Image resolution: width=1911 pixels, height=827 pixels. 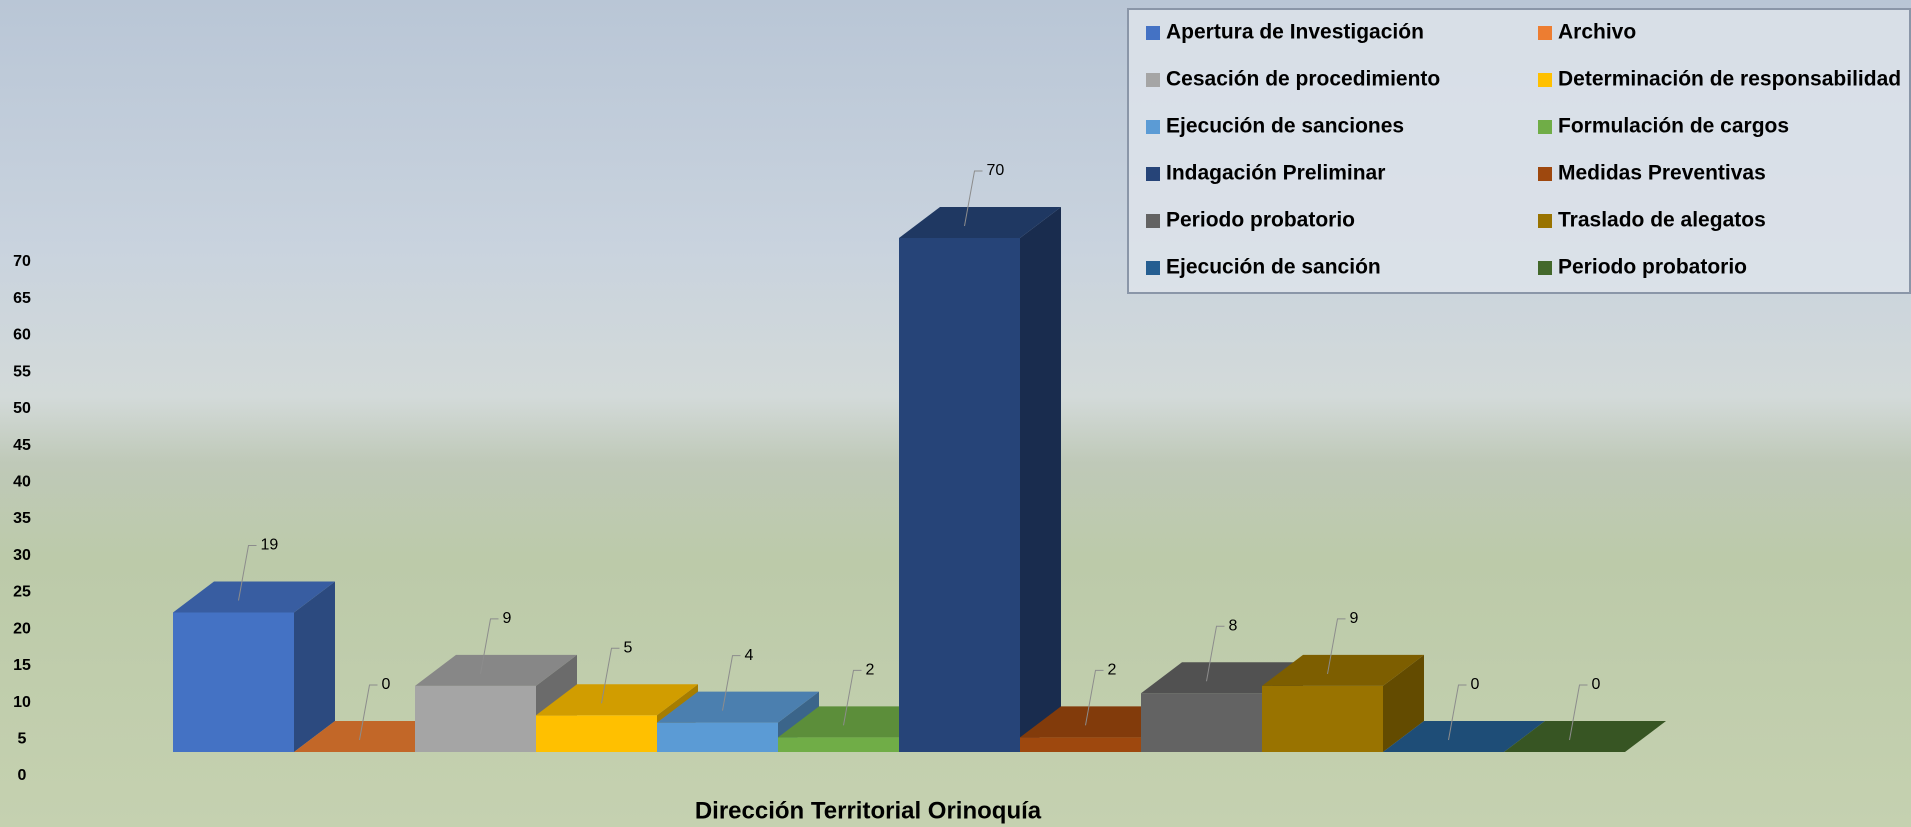 I want to click on y-tick-label: 70, so click(x=22, y=261).